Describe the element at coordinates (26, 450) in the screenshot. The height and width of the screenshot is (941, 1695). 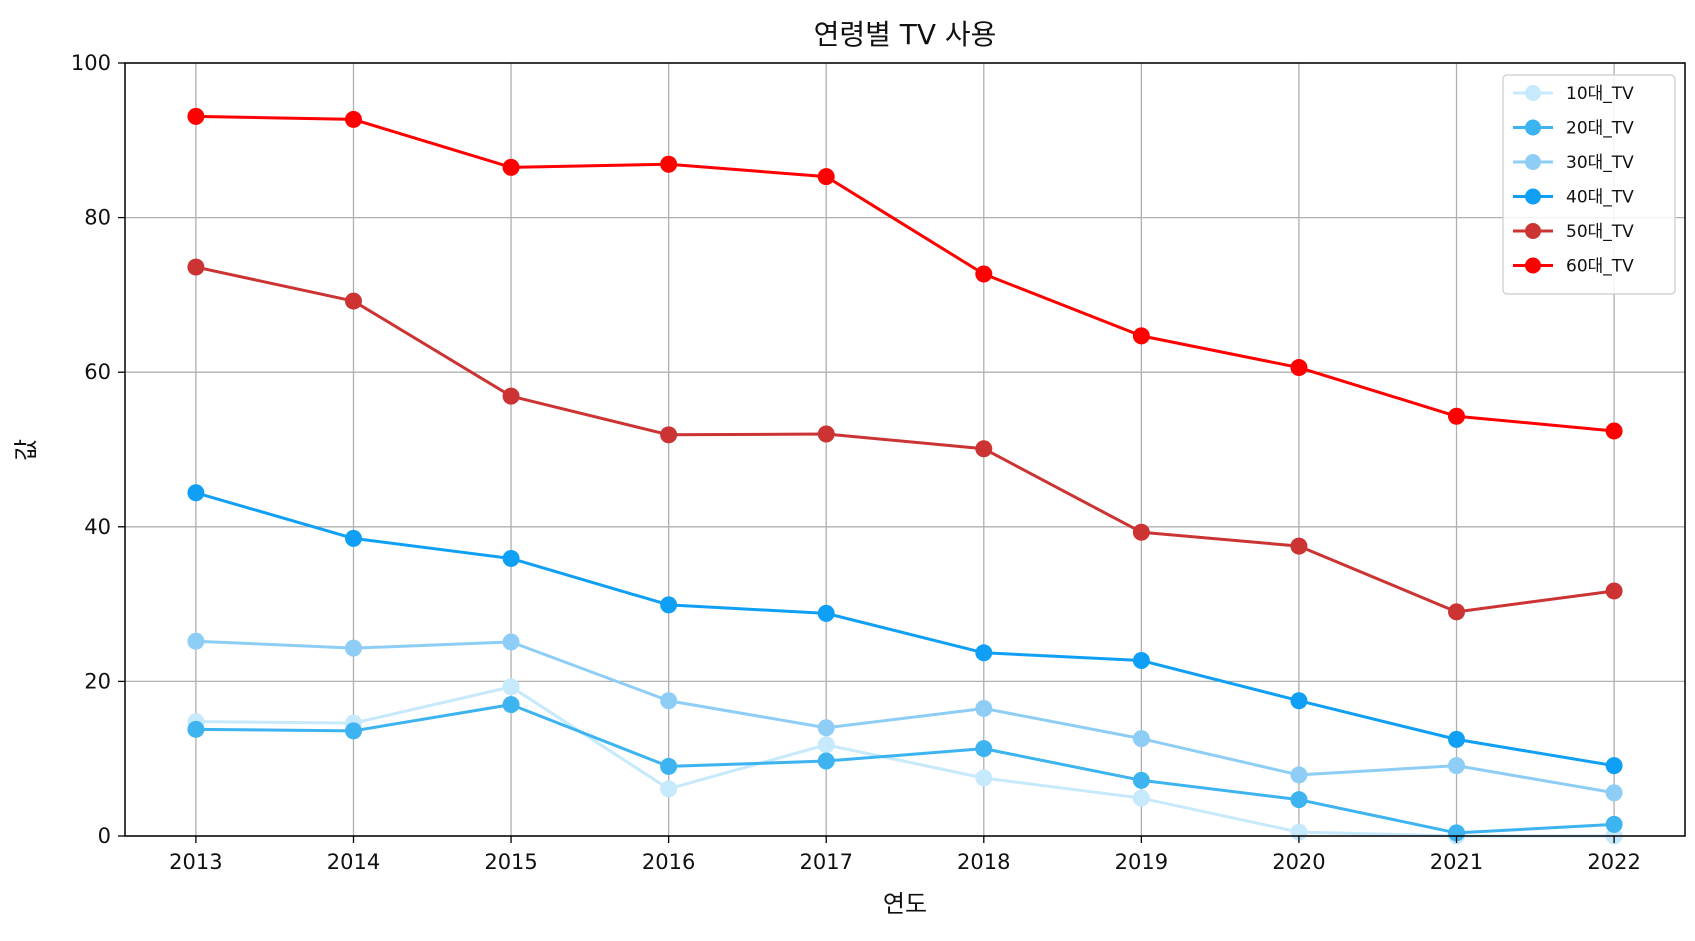
I see `y-axis-label: 값` at that location.